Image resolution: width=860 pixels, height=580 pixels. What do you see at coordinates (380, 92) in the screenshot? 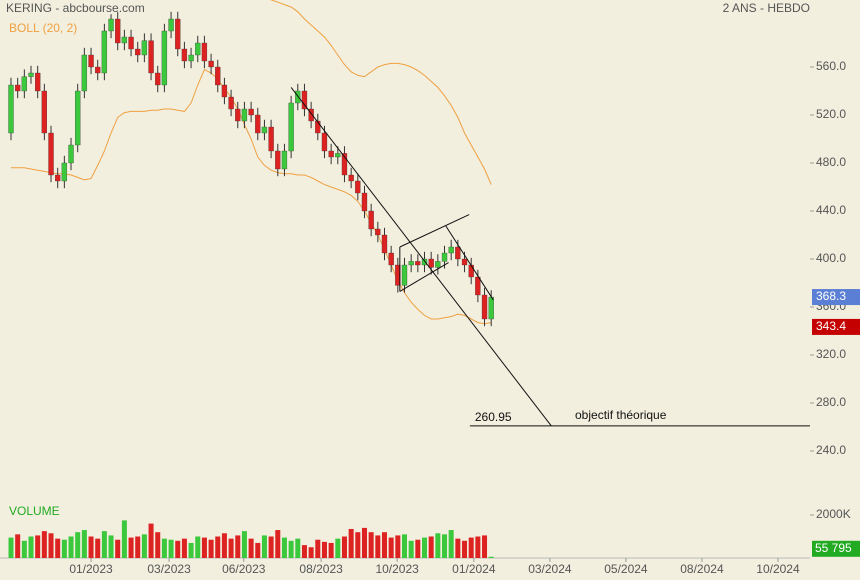
I see `bollinger-upper` at bounding box center [380, 92].